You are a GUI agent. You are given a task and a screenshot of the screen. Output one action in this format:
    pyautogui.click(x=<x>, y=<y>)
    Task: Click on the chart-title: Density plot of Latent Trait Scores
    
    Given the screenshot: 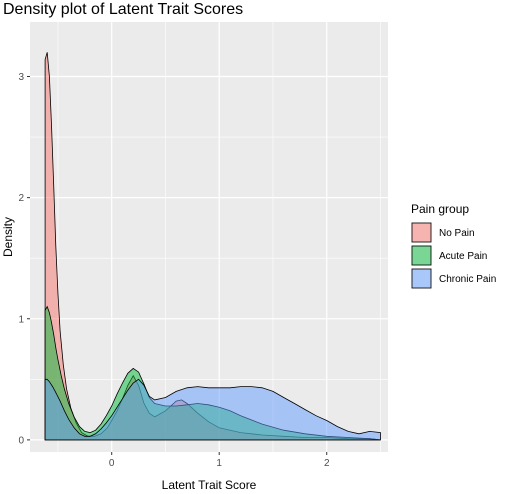 What is the action you would take?
    pyautogui.click(x=123, y=9)
    